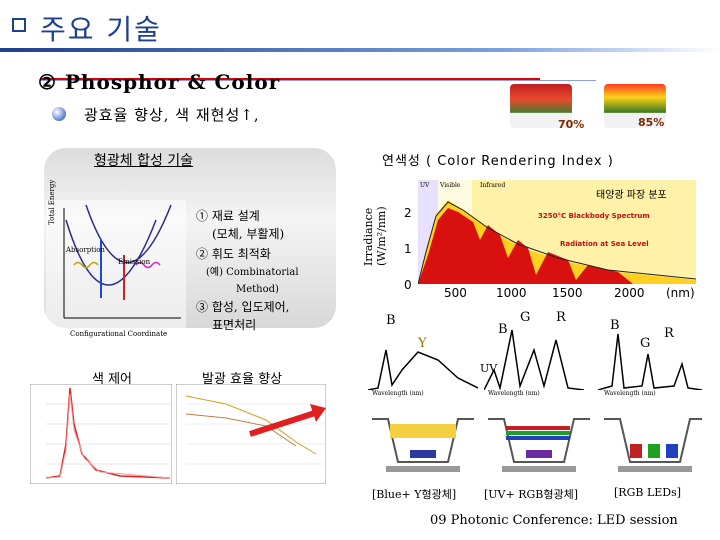 This screenshot has width=720, height=540. What do you see at coordinates (630, 393) in the screenshot?
I see `xlabel-3: Wavelength (nm)` at bounding box center [630, 393].